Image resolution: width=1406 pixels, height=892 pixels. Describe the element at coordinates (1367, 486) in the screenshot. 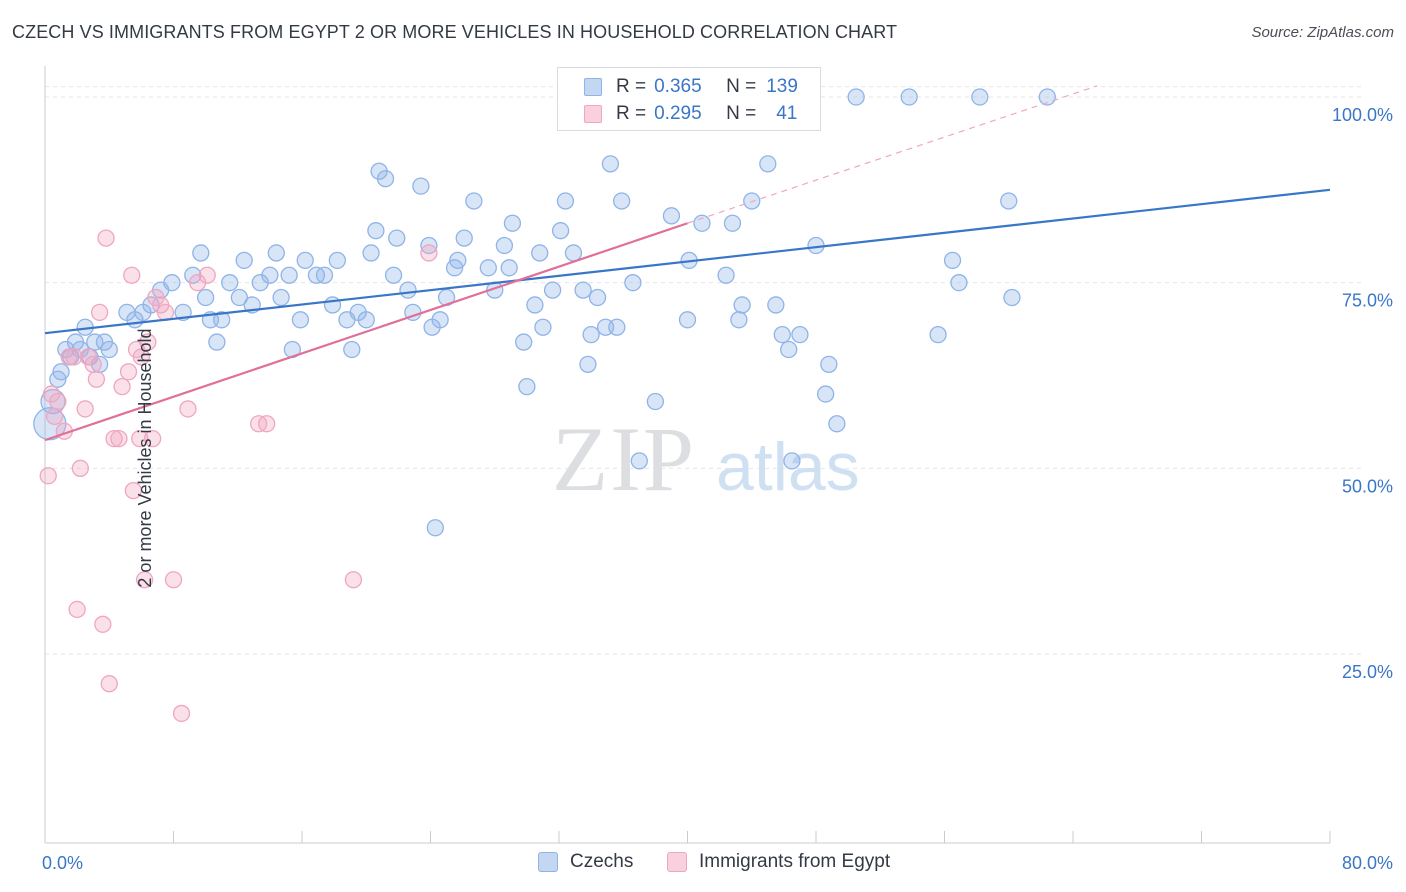

I see `y-tick-label: 50.0%` at that location.